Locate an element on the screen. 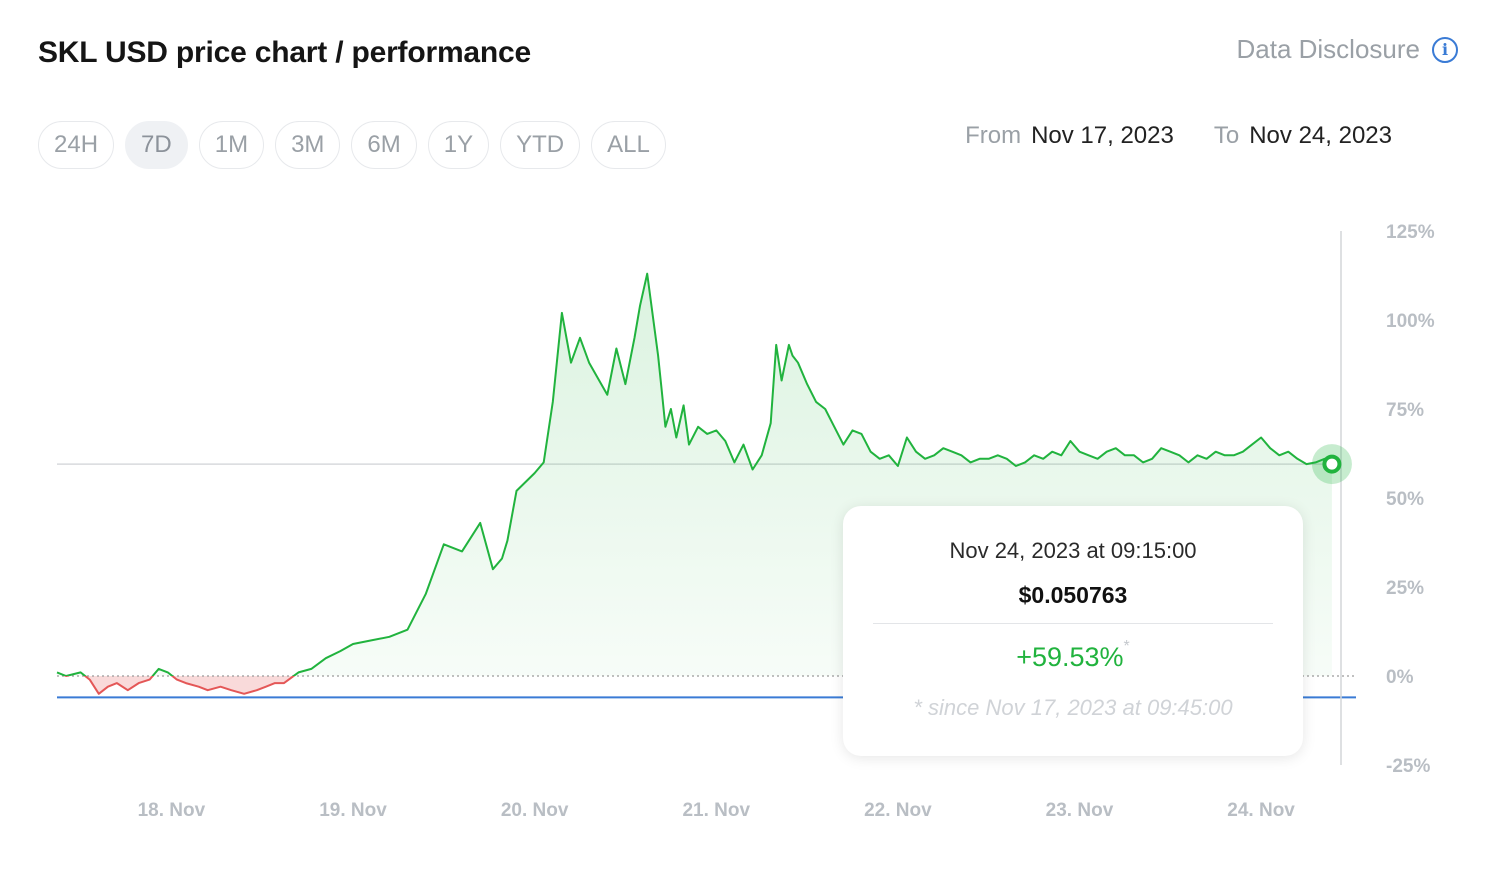 The height and width of the screenshot is (882, 1488). data-disclosure-link: Data Disclosure i is located at coordinates (1347, 49).